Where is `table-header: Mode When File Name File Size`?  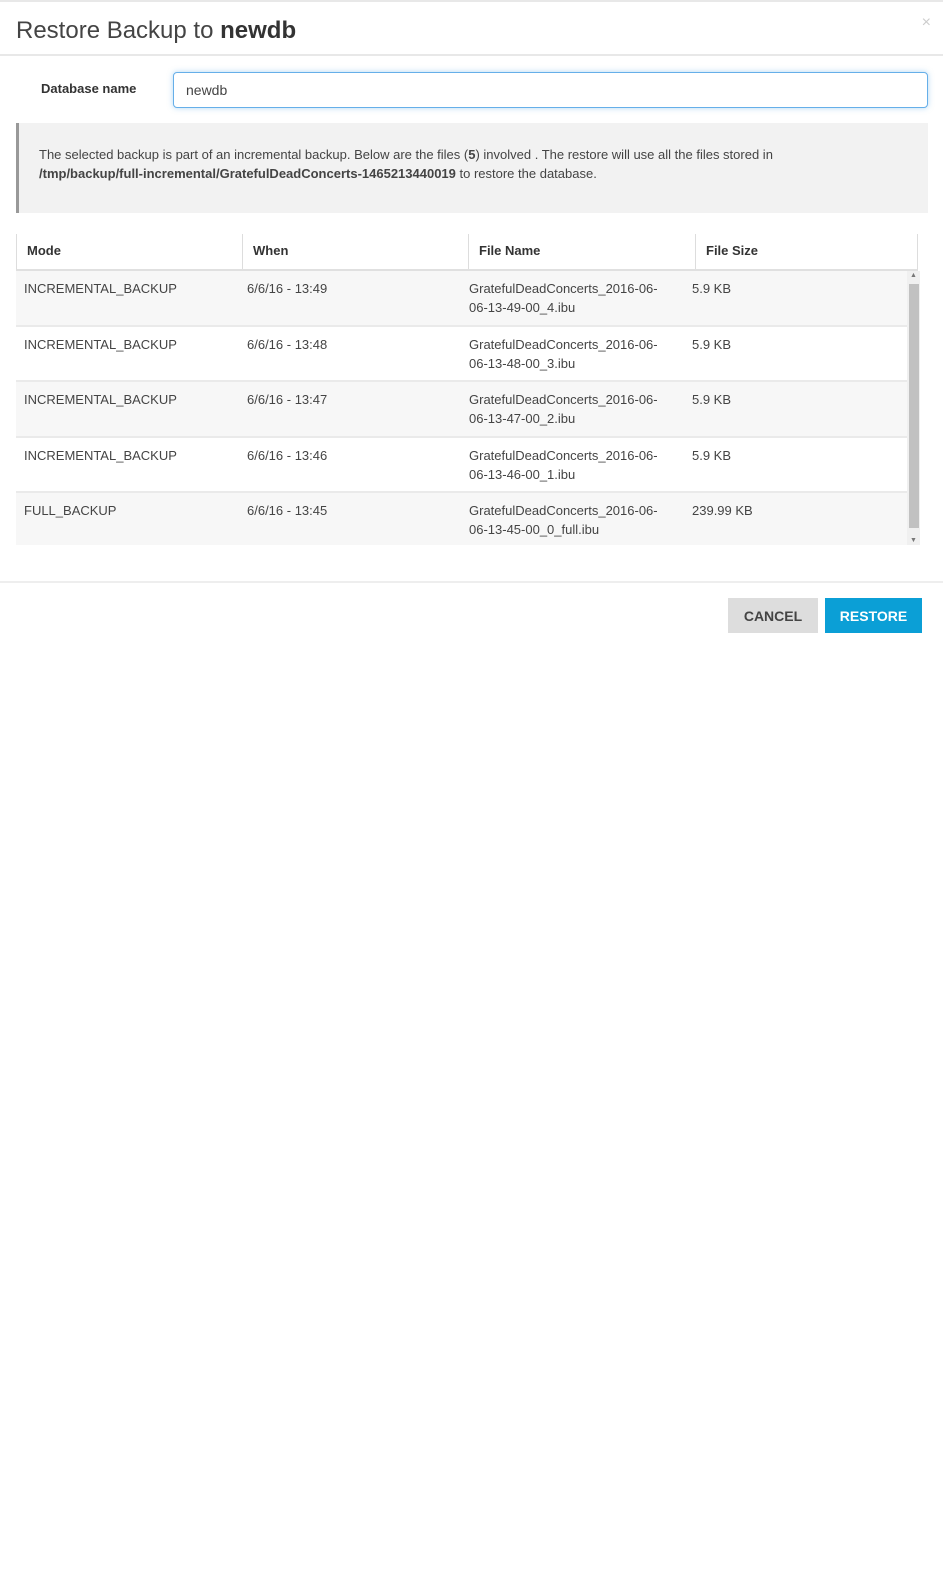 table-header: Mode When File Name File Size is located at coordinates (467, 252).